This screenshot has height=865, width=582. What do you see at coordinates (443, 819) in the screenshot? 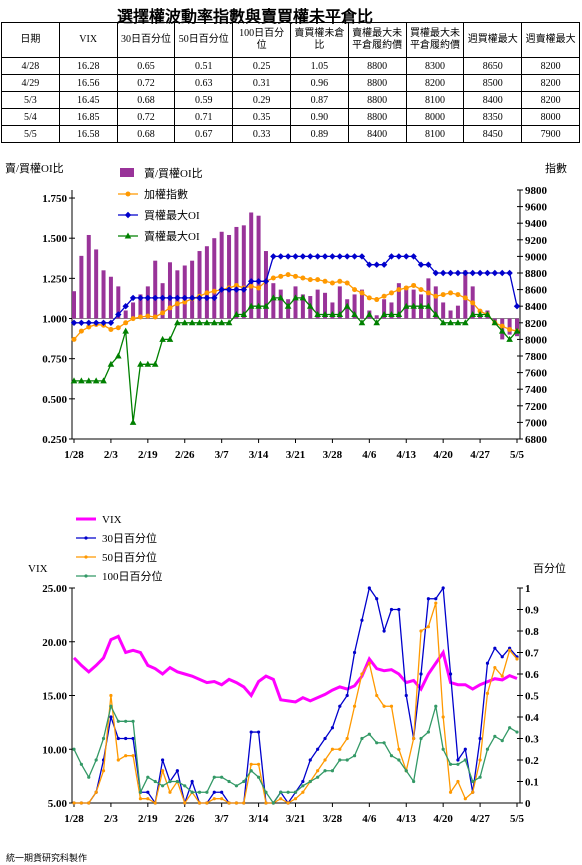
I see `x-tick-label: 4/20` at bounding box center [443, 819].